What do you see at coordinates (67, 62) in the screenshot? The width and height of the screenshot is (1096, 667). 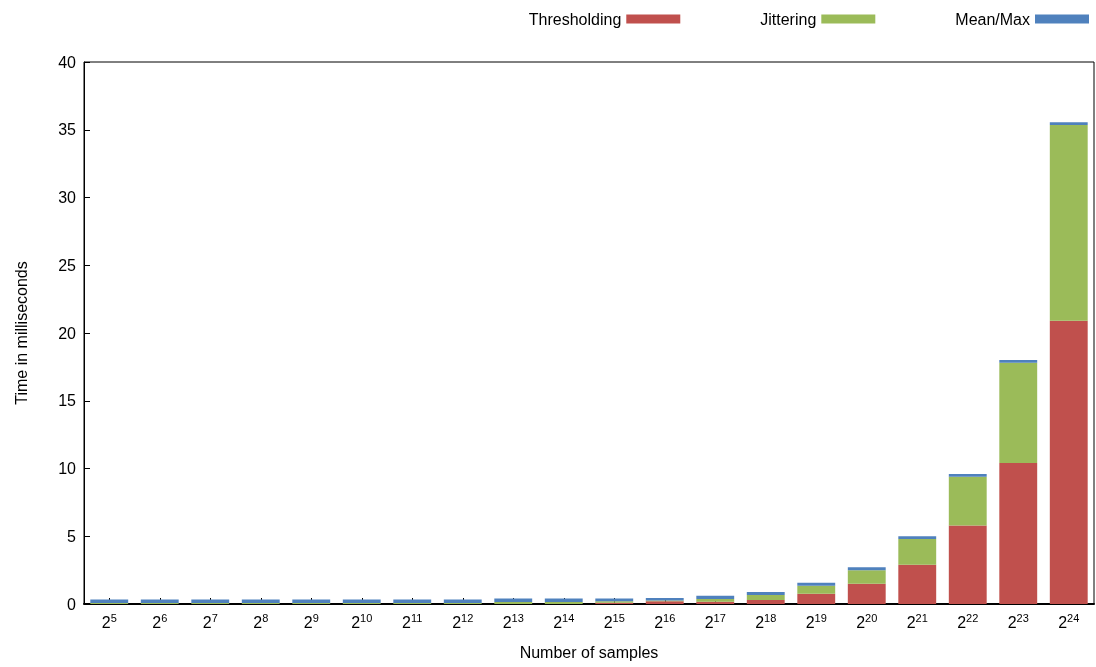 I see `y-tick-label: 40` at bounding box center [67, 62].